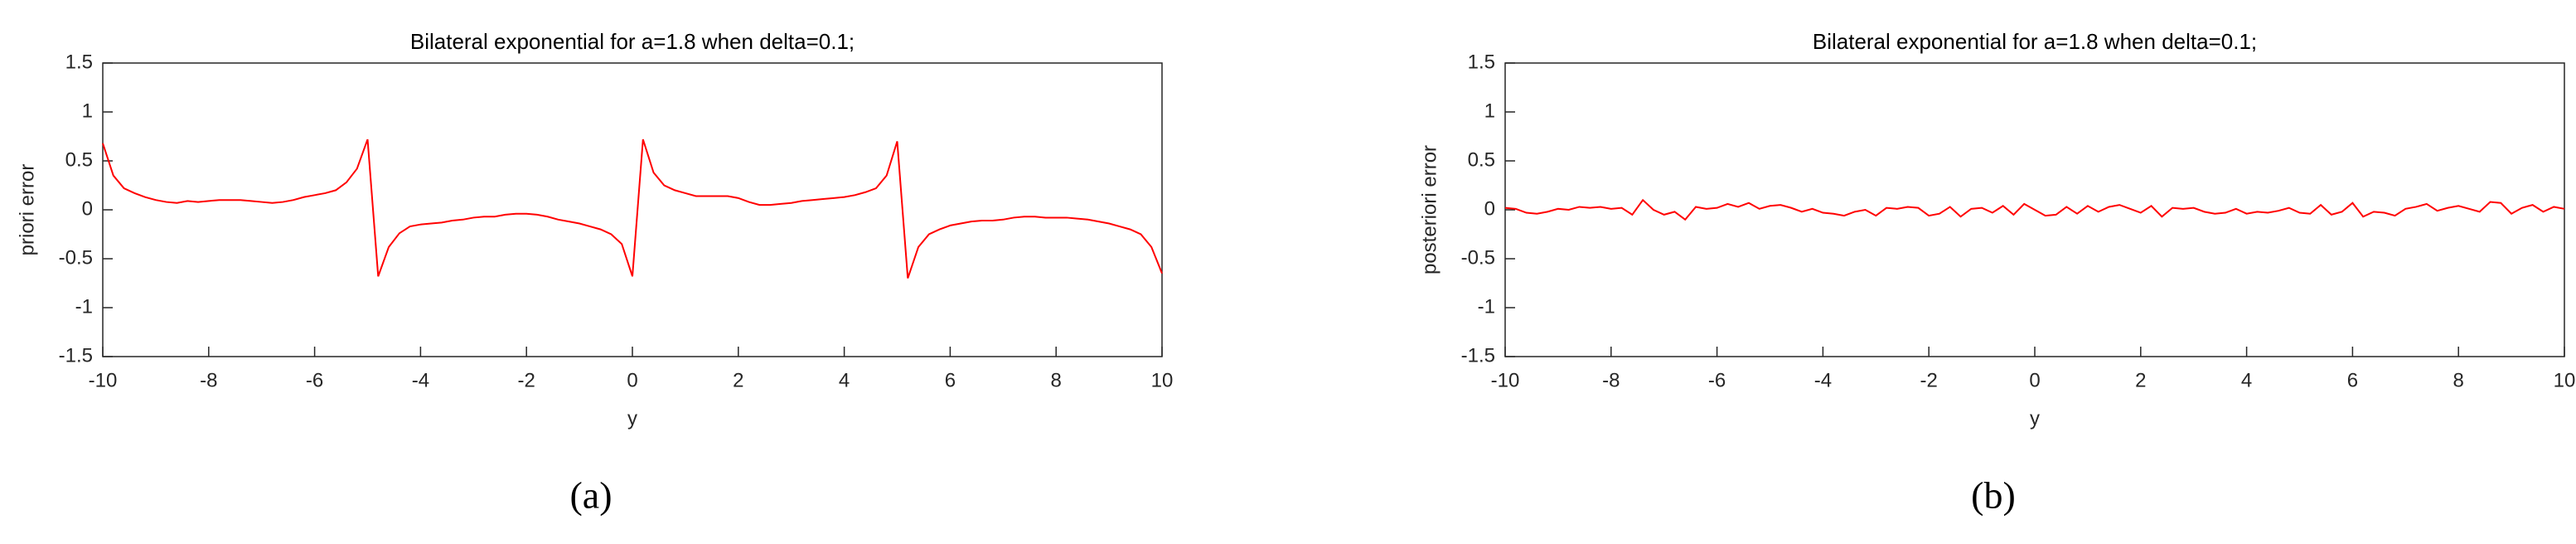  What do you see at coordinates (27, 210) in the screenshot?
I see `y-axis-label: priori error` at bounding box center [27, 210].